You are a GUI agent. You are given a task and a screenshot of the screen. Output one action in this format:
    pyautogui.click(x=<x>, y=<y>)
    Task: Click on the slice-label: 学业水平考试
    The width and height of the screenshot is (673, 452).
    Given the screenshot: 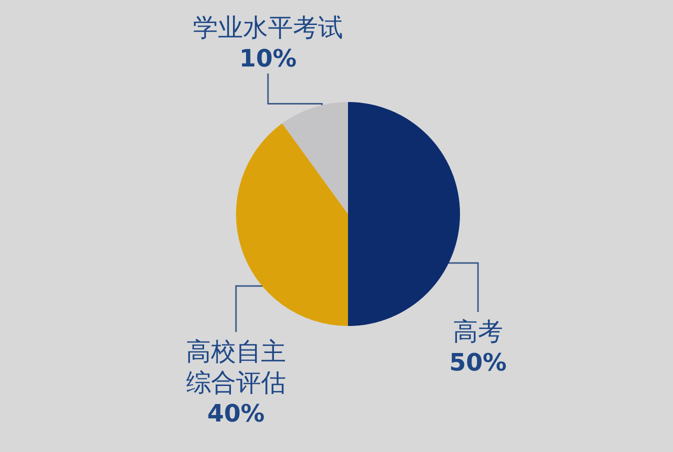 What is the action you would take?
    pyautogui.click(x=268, y=27)
    